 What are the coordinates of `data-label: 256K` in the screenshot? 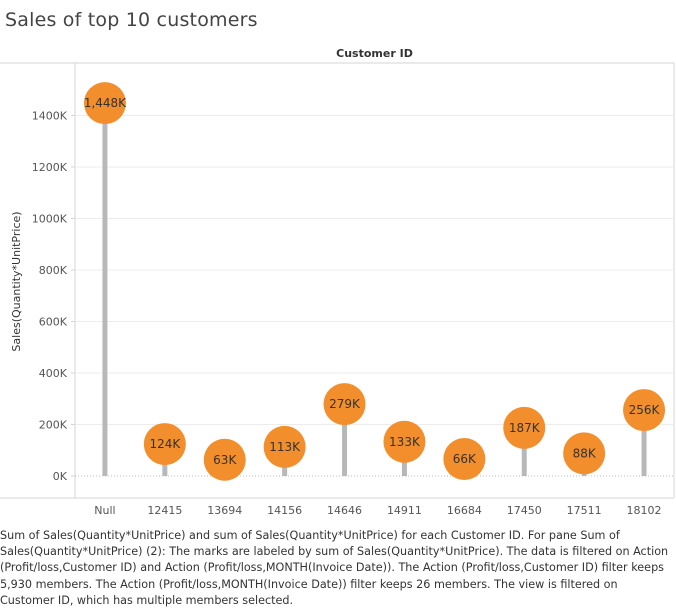 It's located at (645, 410).